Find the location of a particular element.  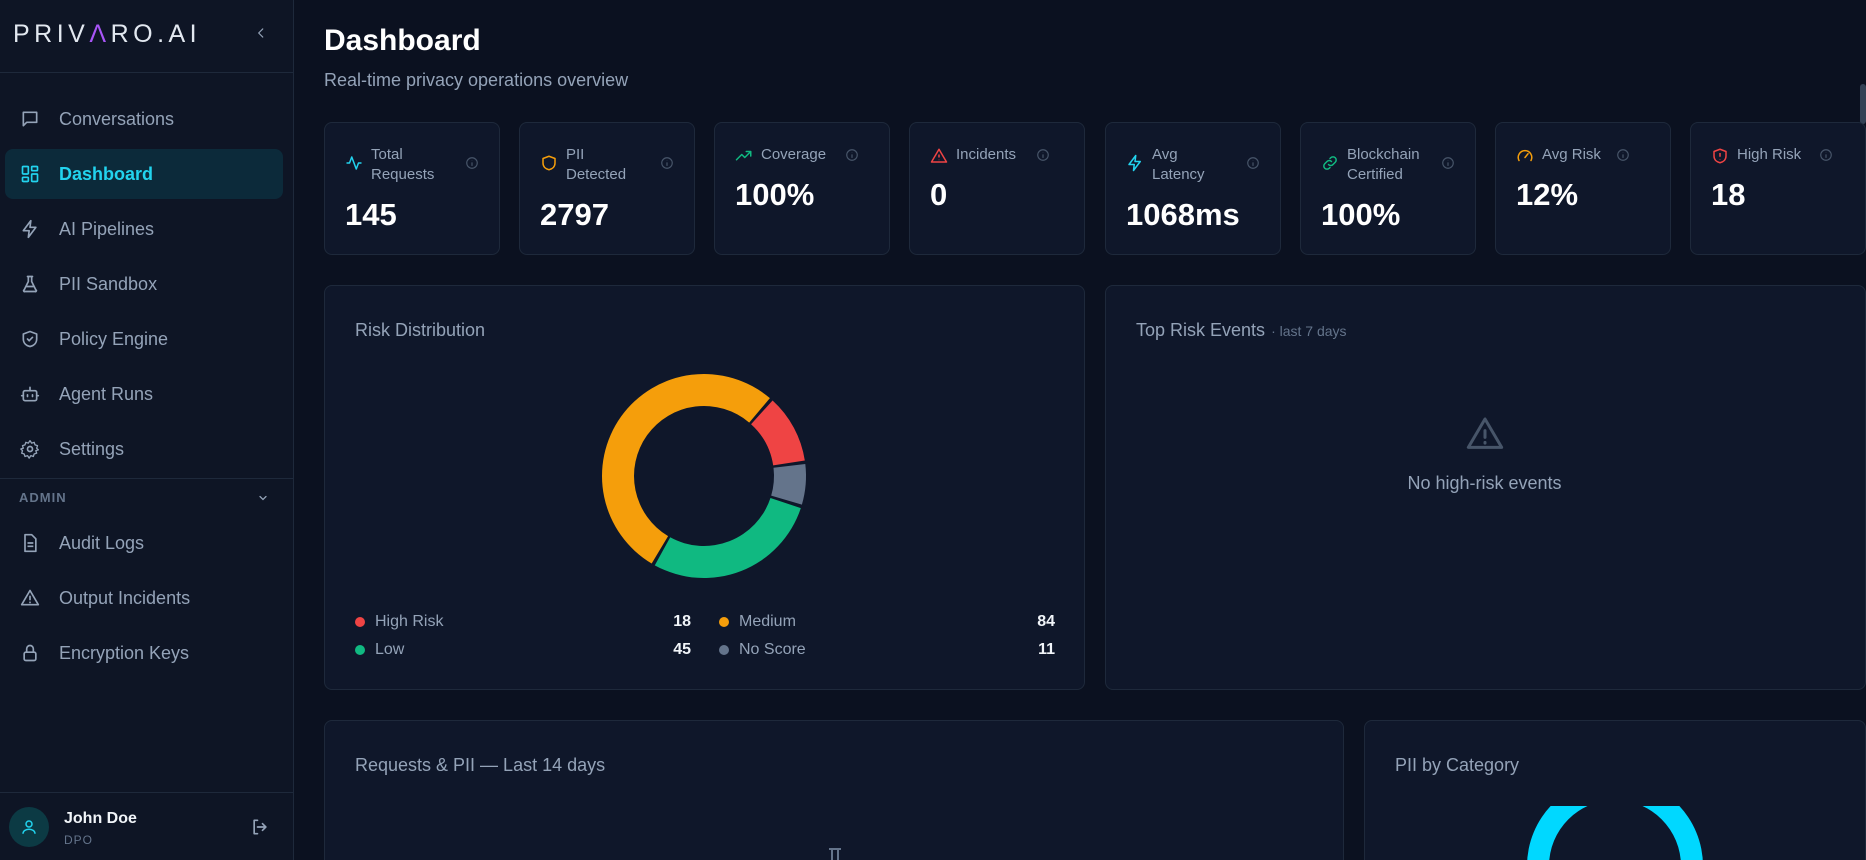

kpi-value: 18 is located at coordinates (1728, 194).